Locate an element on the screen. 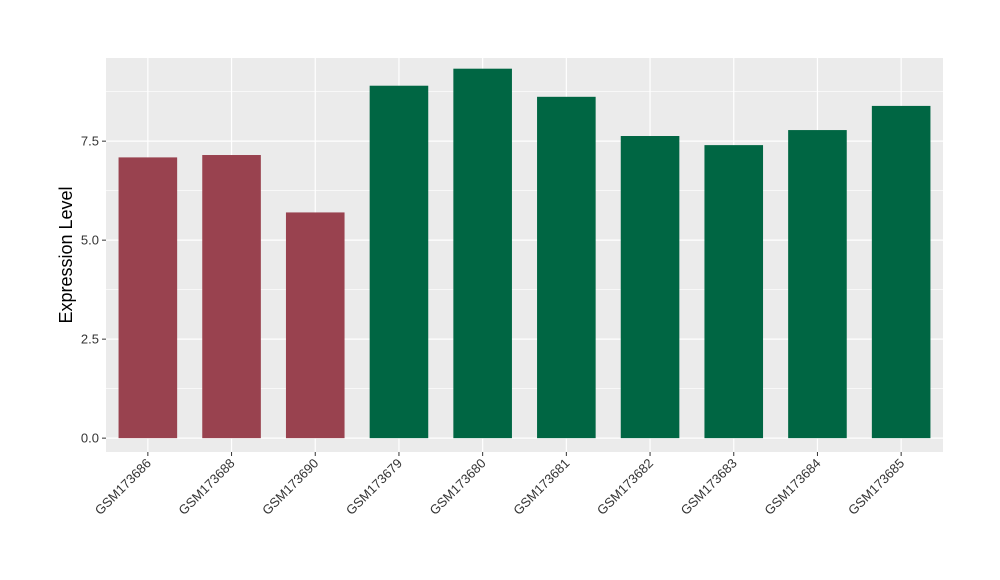 This screenshot has height=580, width=1000. bar-gsm173679 is located at coordinates (399, 262).